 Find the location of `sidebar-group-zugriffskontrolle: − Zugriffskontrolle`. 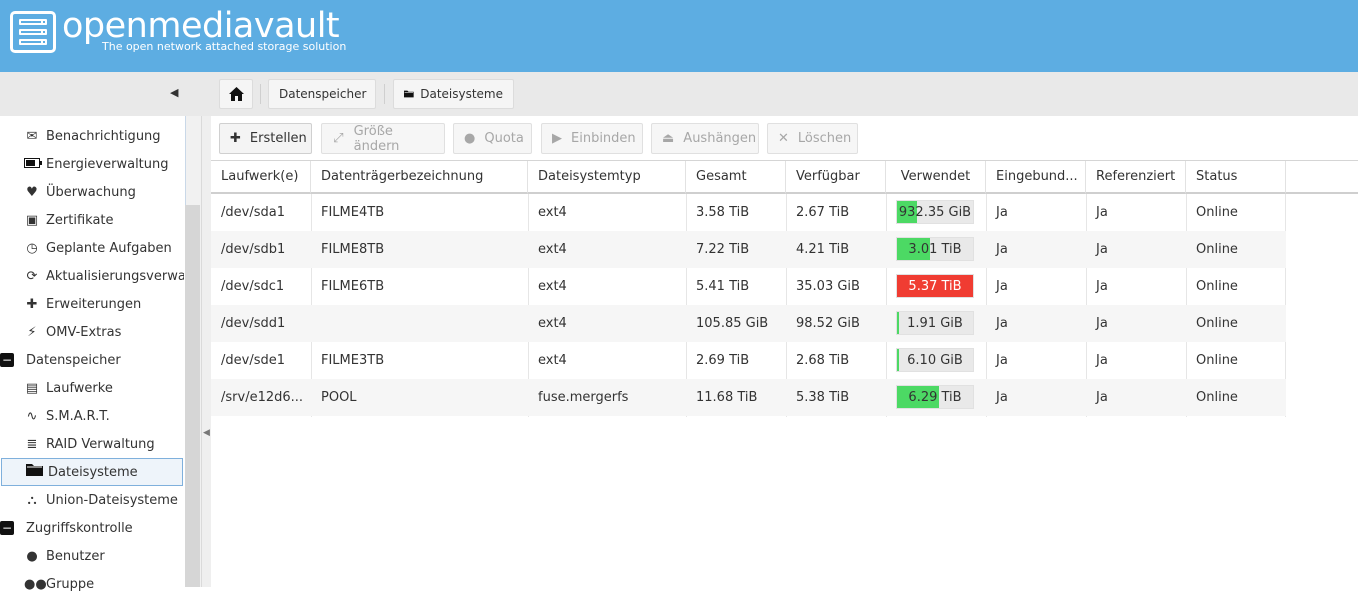

sidebar-group-zugriffskontrolle: − Zugriffskontrolle is located at coordinates (66, 528).